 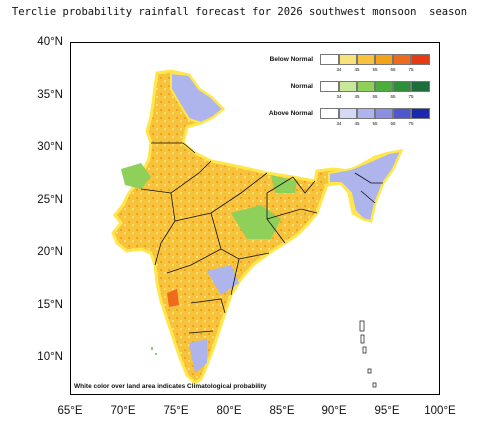 I want to click on lat-tick-35n: 35°N, so click(x=50, y=95).